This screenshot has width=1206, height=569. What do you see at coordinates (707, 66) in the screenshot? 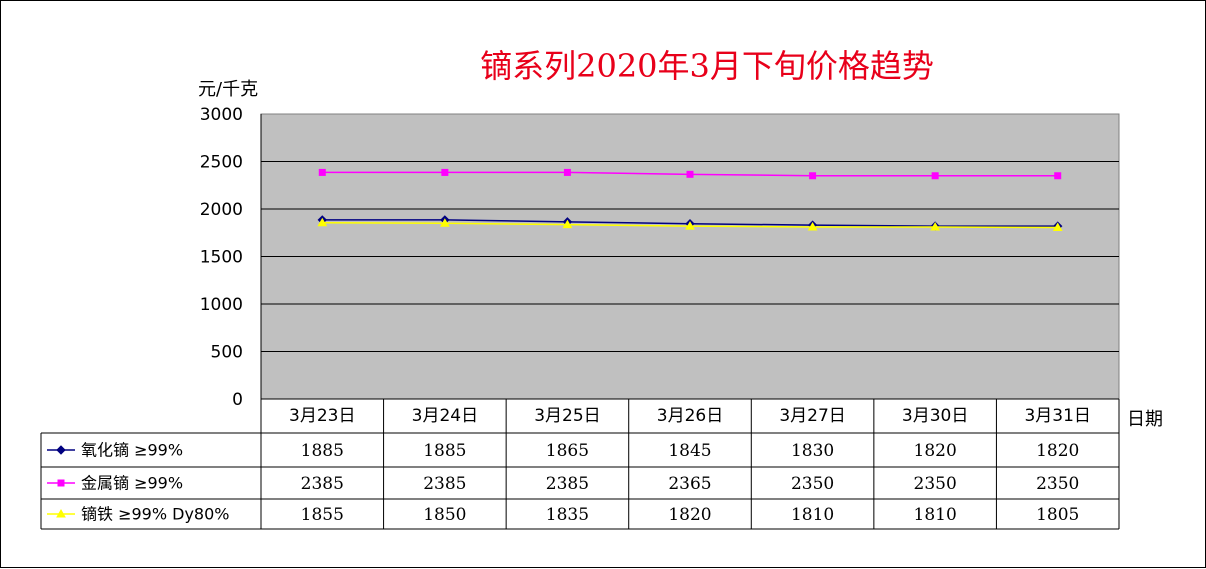
I see `chart-title: 镝系列2020年3月下旬价格趋势` at bounding box center [707, 66].